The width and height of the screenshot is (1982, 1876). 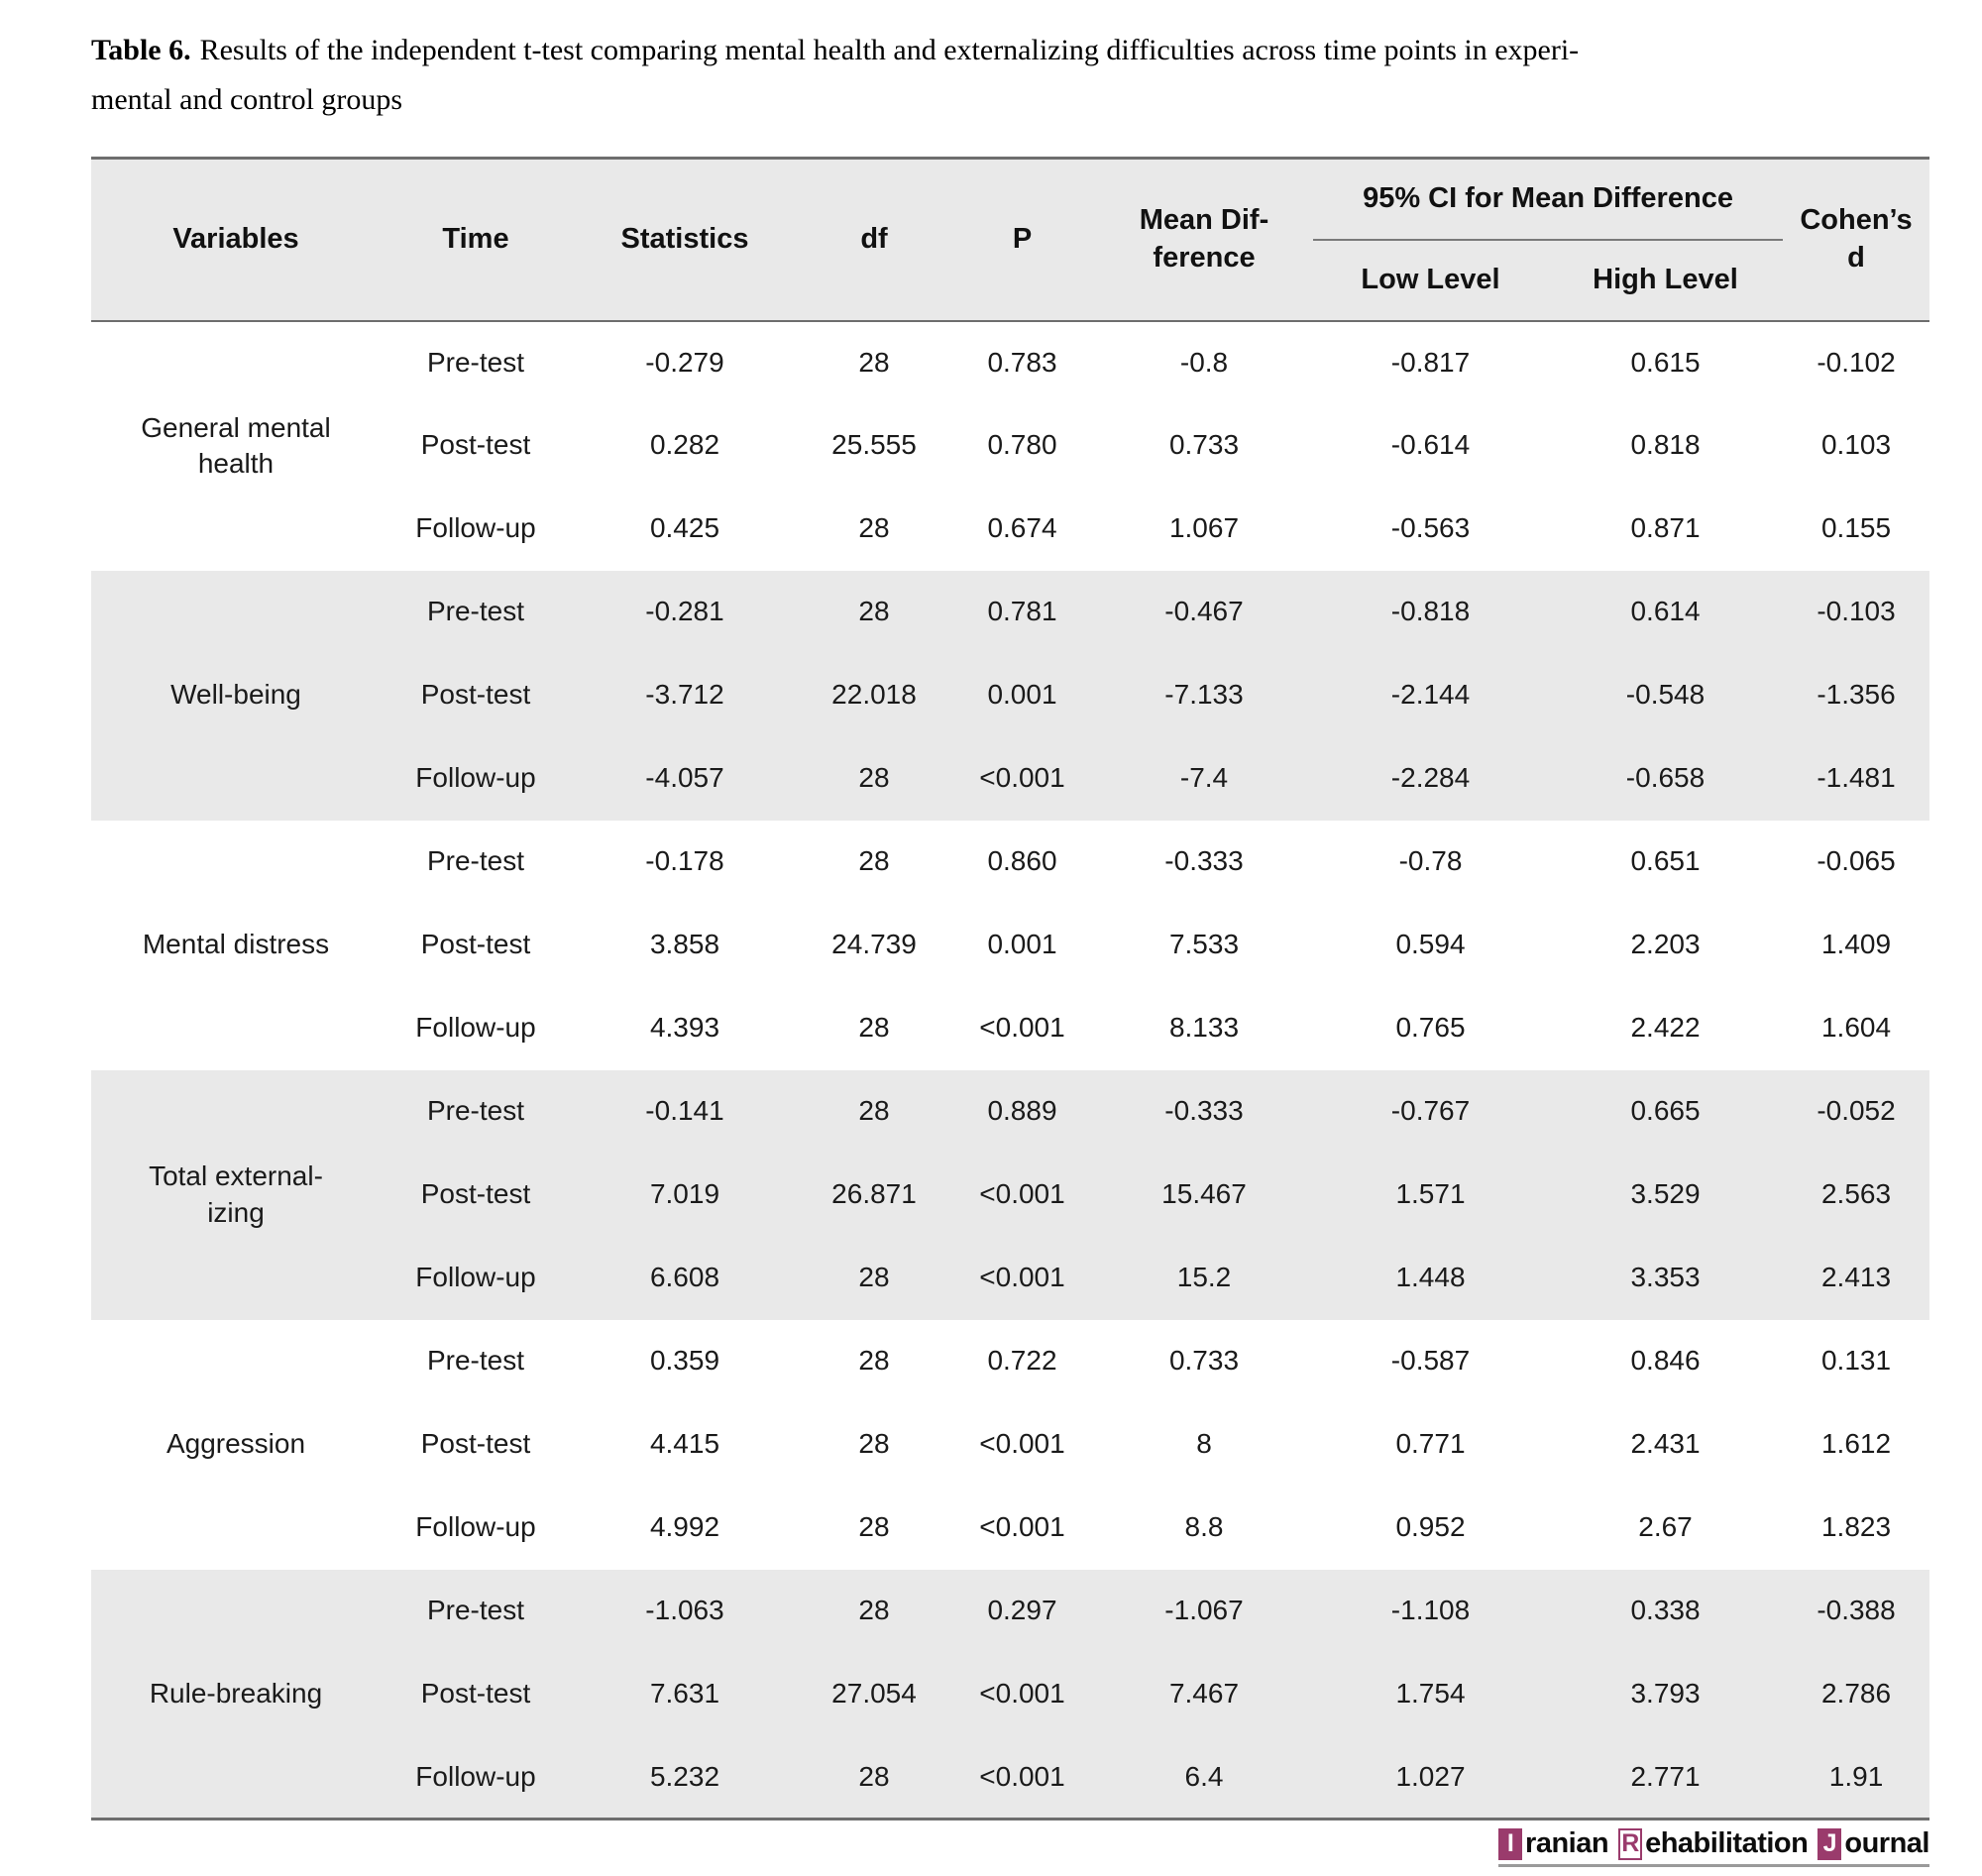 I want to click on ci-high-cell: 3.793, so click(x=1666, y=1694).